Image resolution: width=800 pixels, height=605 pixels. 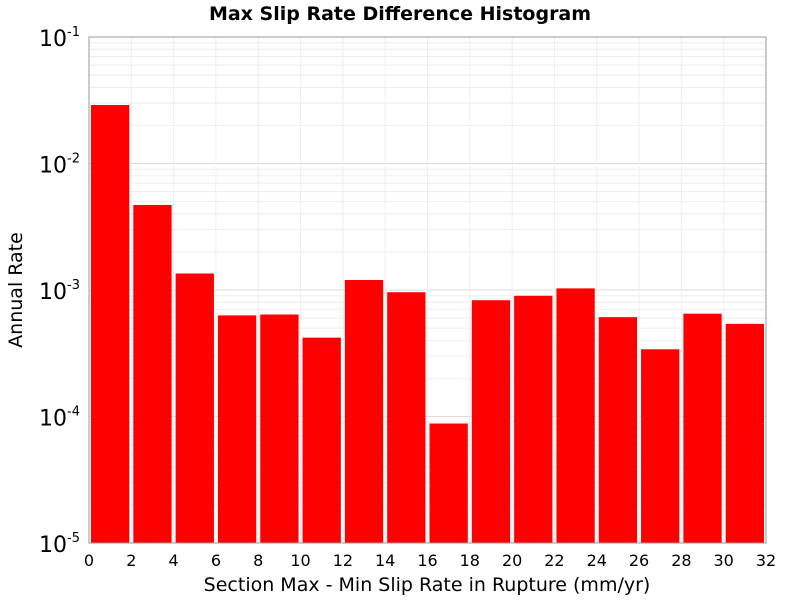 What do you see at coordinates (59, 418) in the screenshot?
I see `y-tick-label: 10⁻⁴` at bounding box center [59, 418].